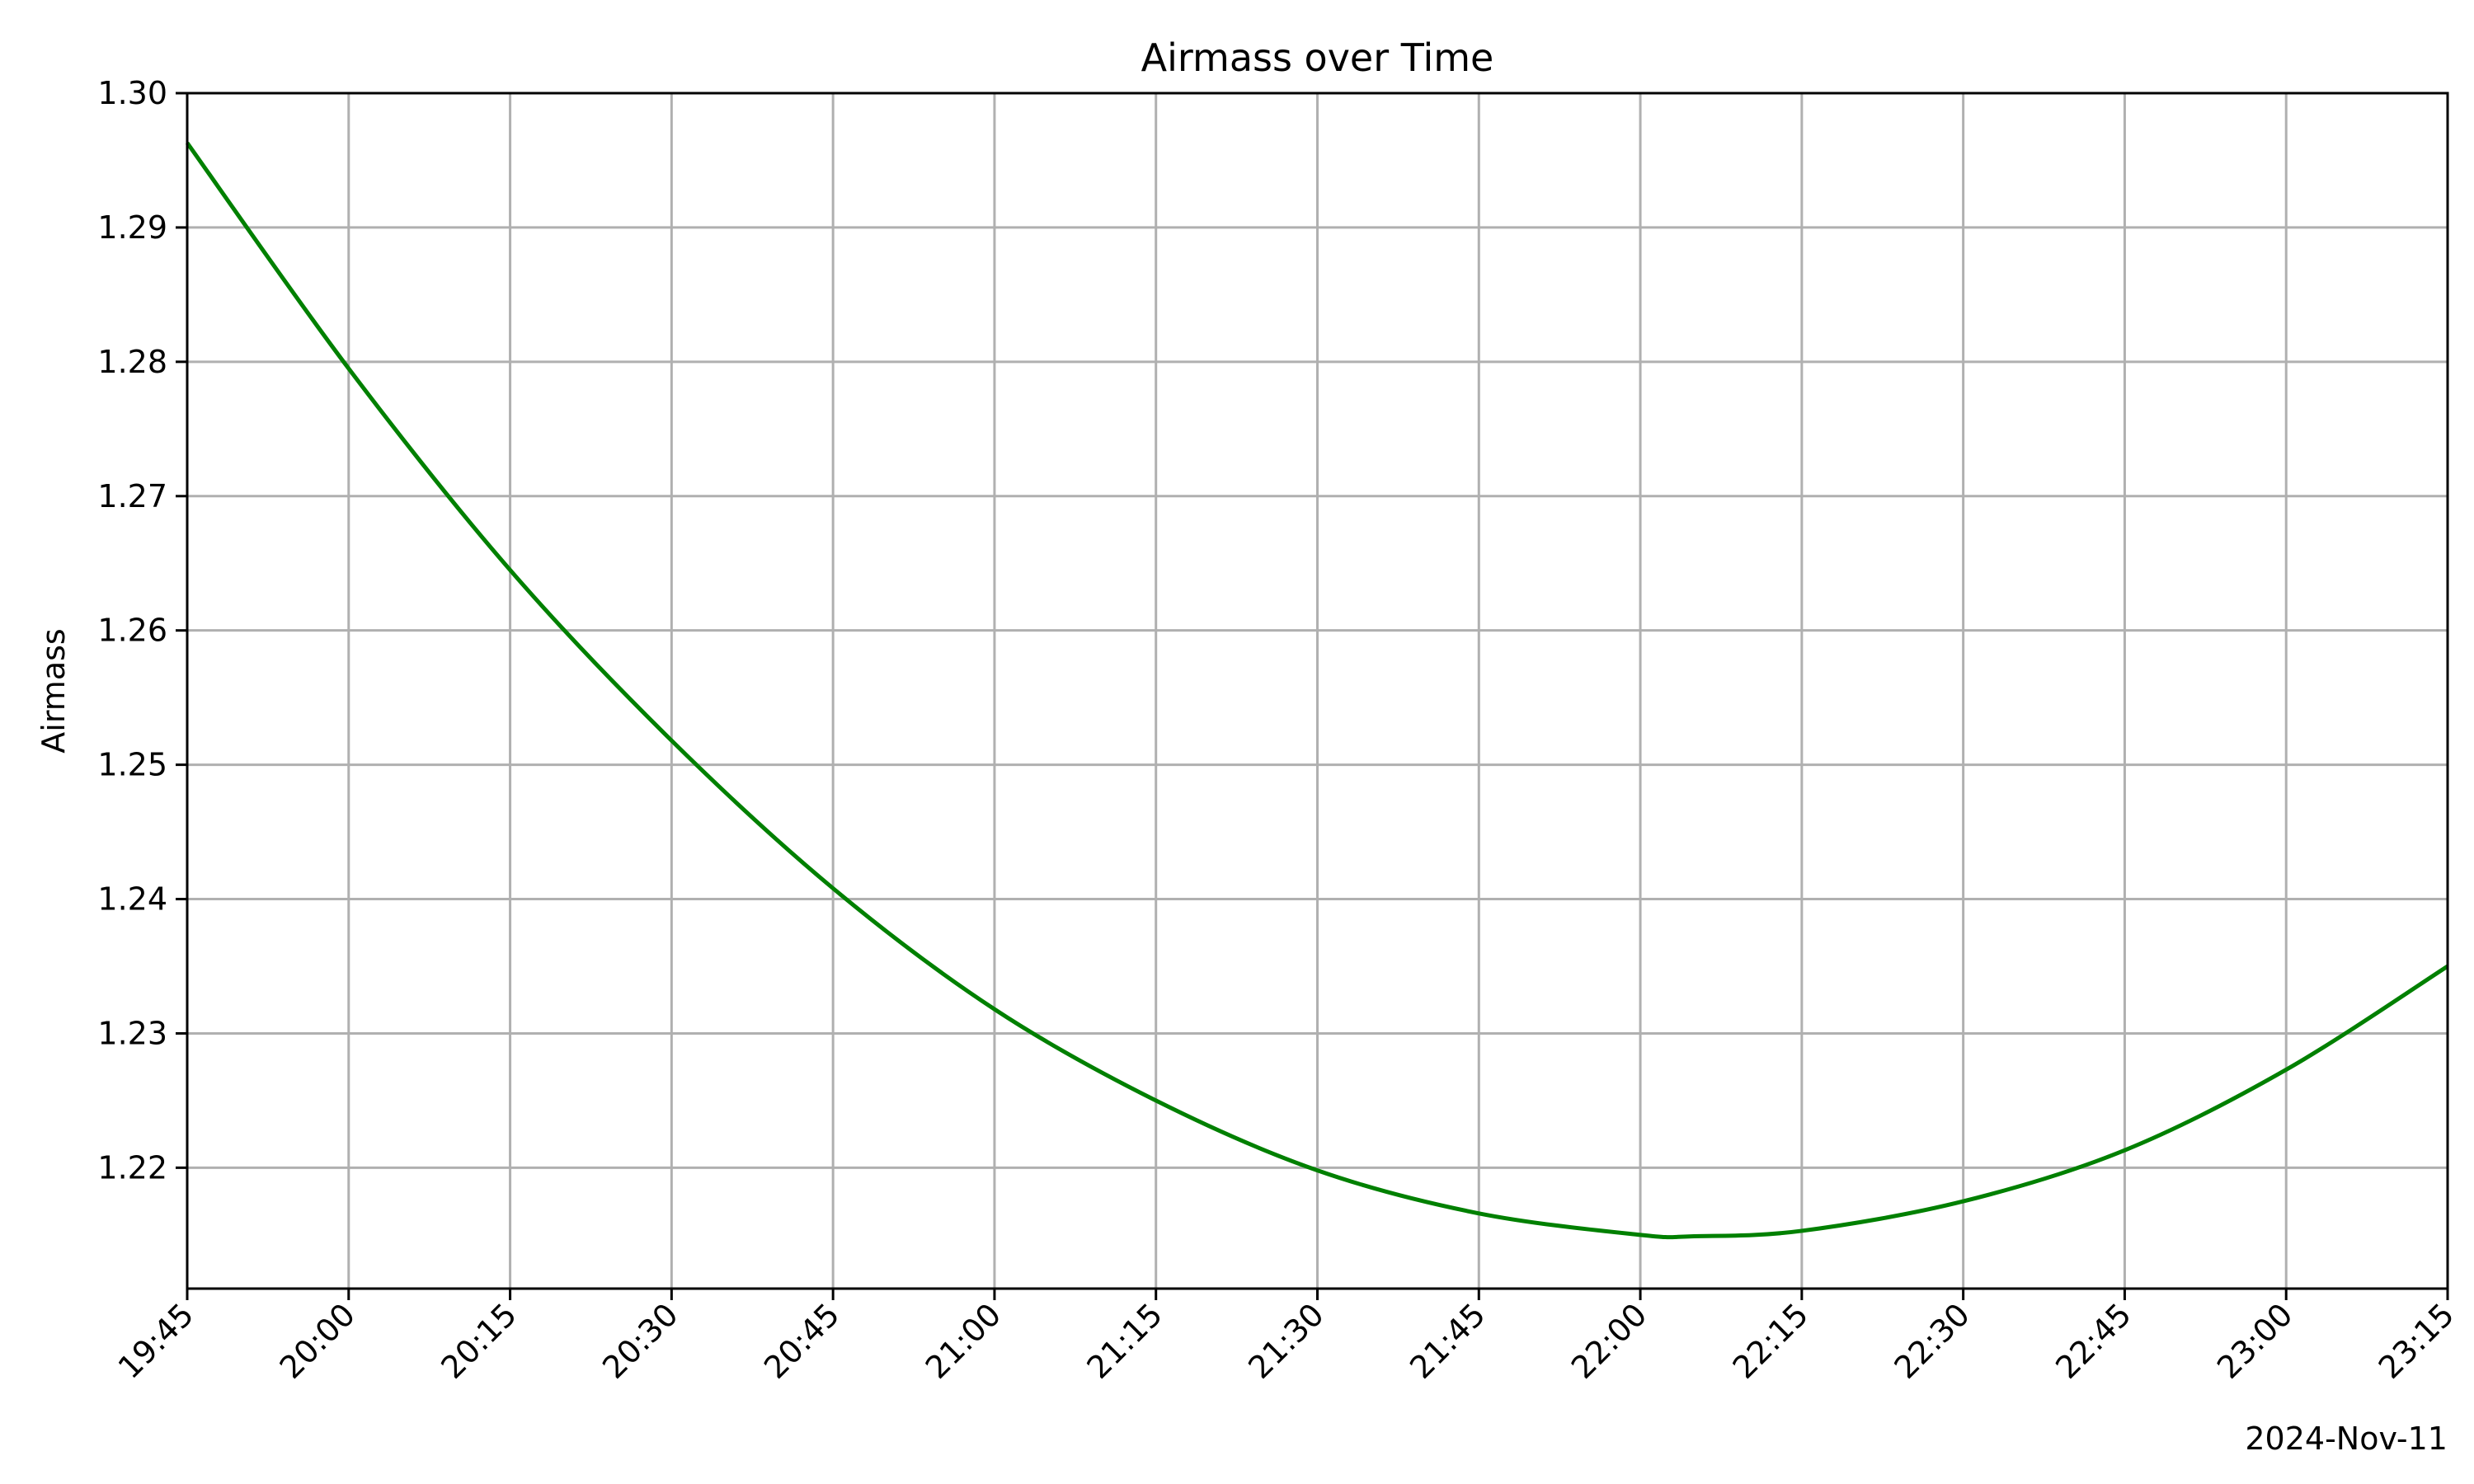  What do you see at coordinates (318, 1341) in the screenshot?
I see `x-tick-label: 20:00` at bounding box center [318, 1341].